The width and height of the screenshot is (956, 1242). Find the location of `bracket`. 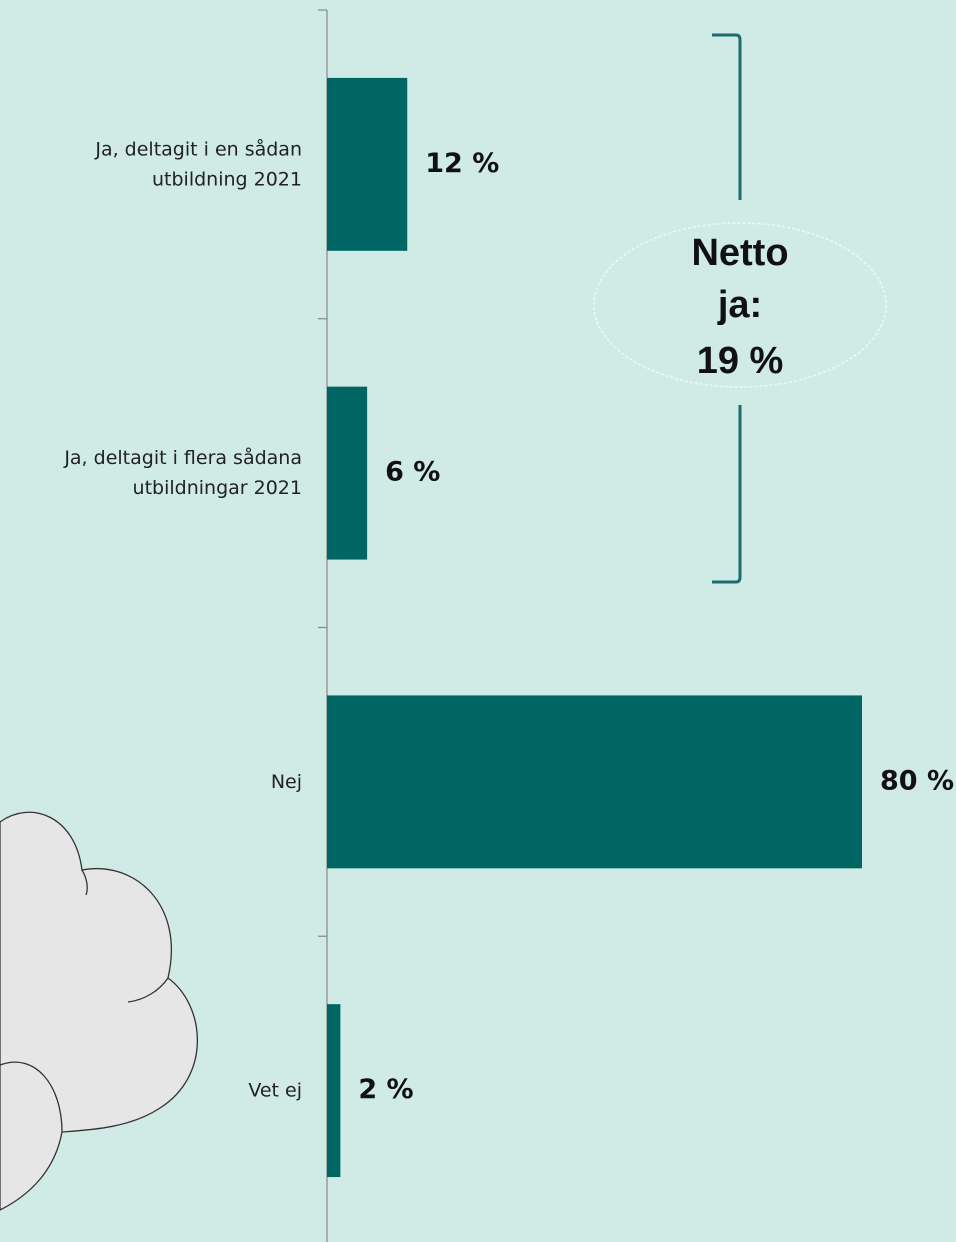

bracket is located at coordinates (727, 308).